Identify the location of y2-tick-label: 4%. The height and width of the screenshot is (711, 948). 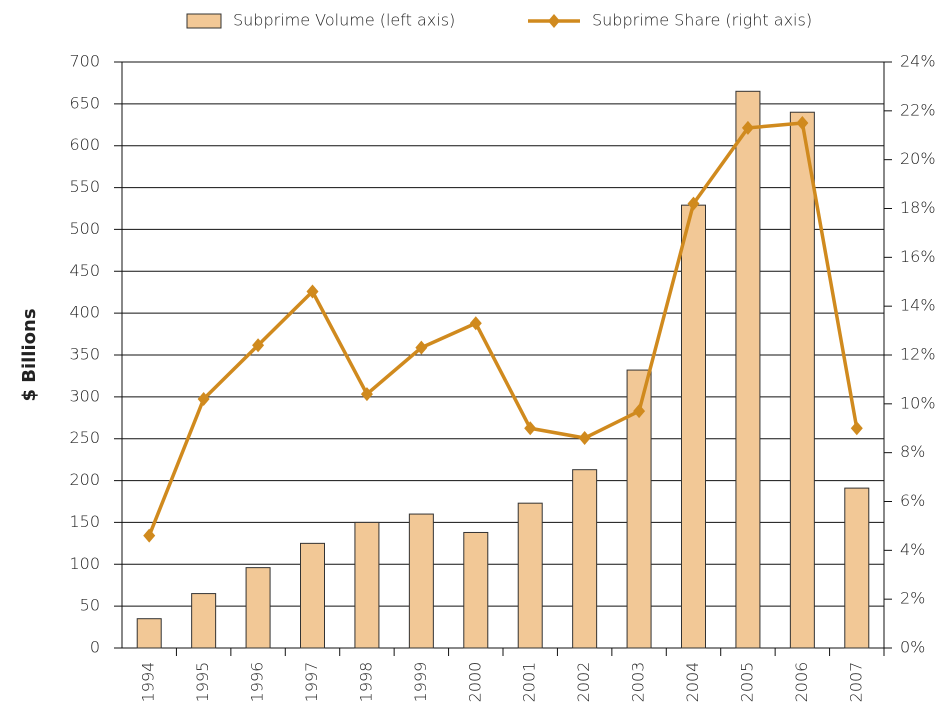
(912, 549).